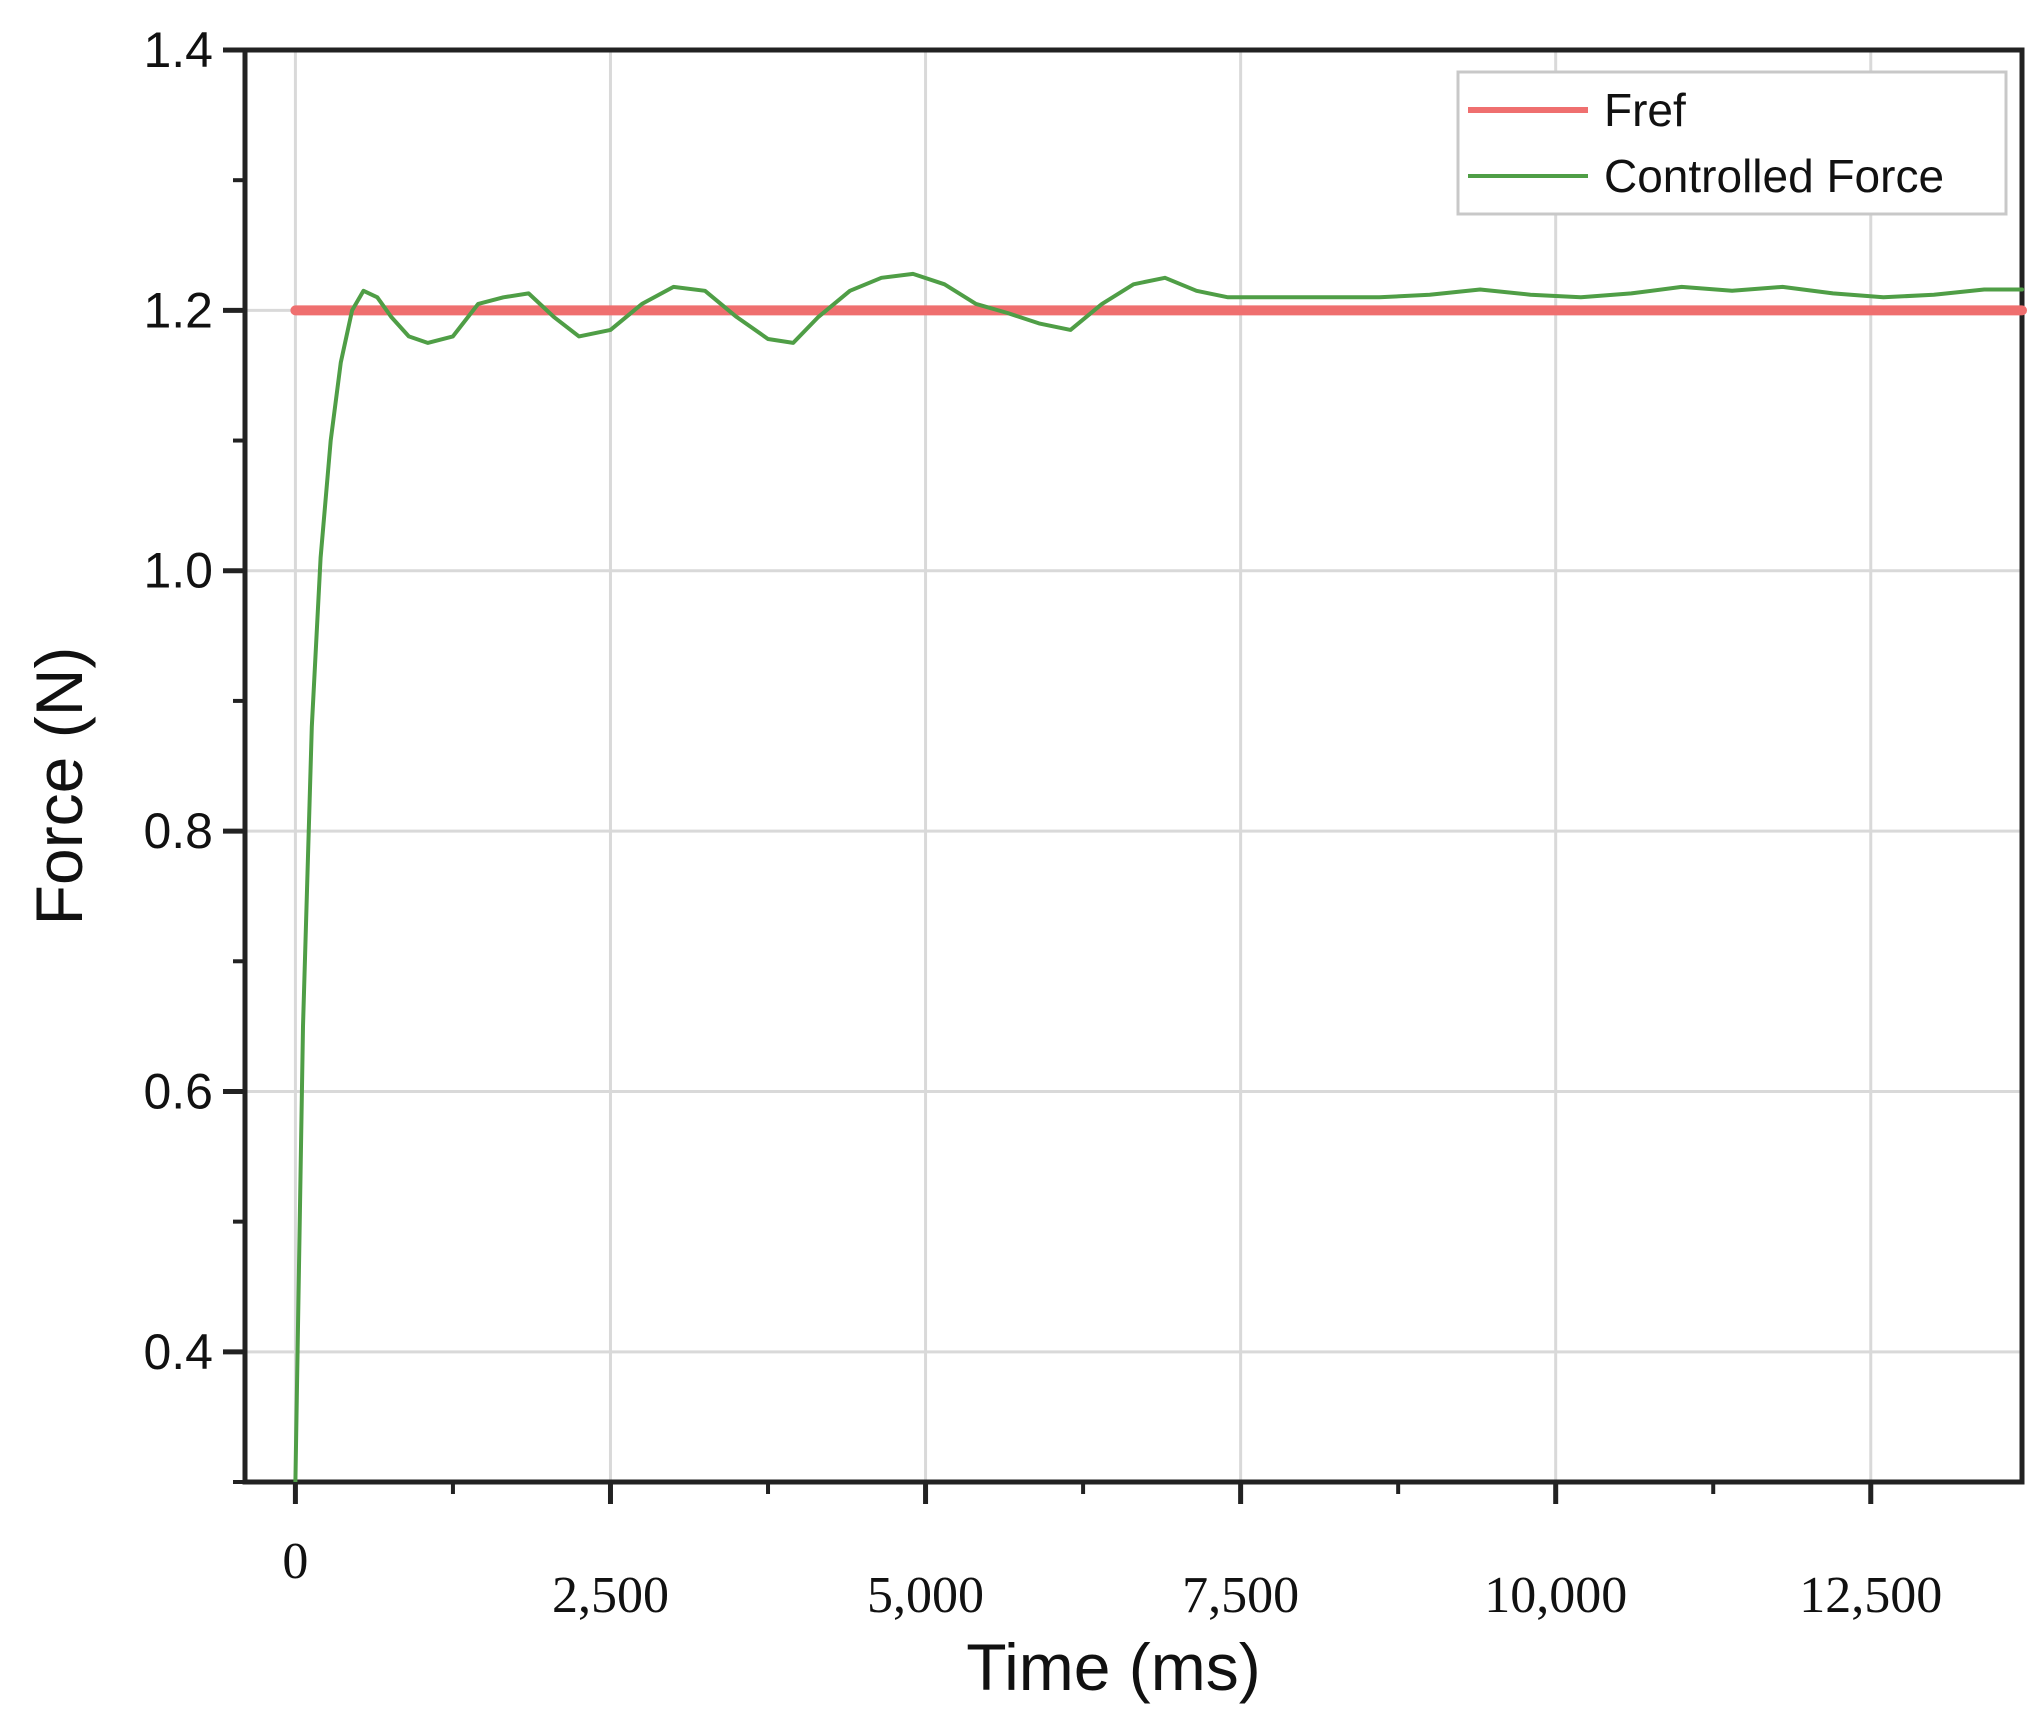  Describe the element at coordinates (1774, 176) in the screenshot. I see `legend-label-controlled-force: Controlled Force` at that location.